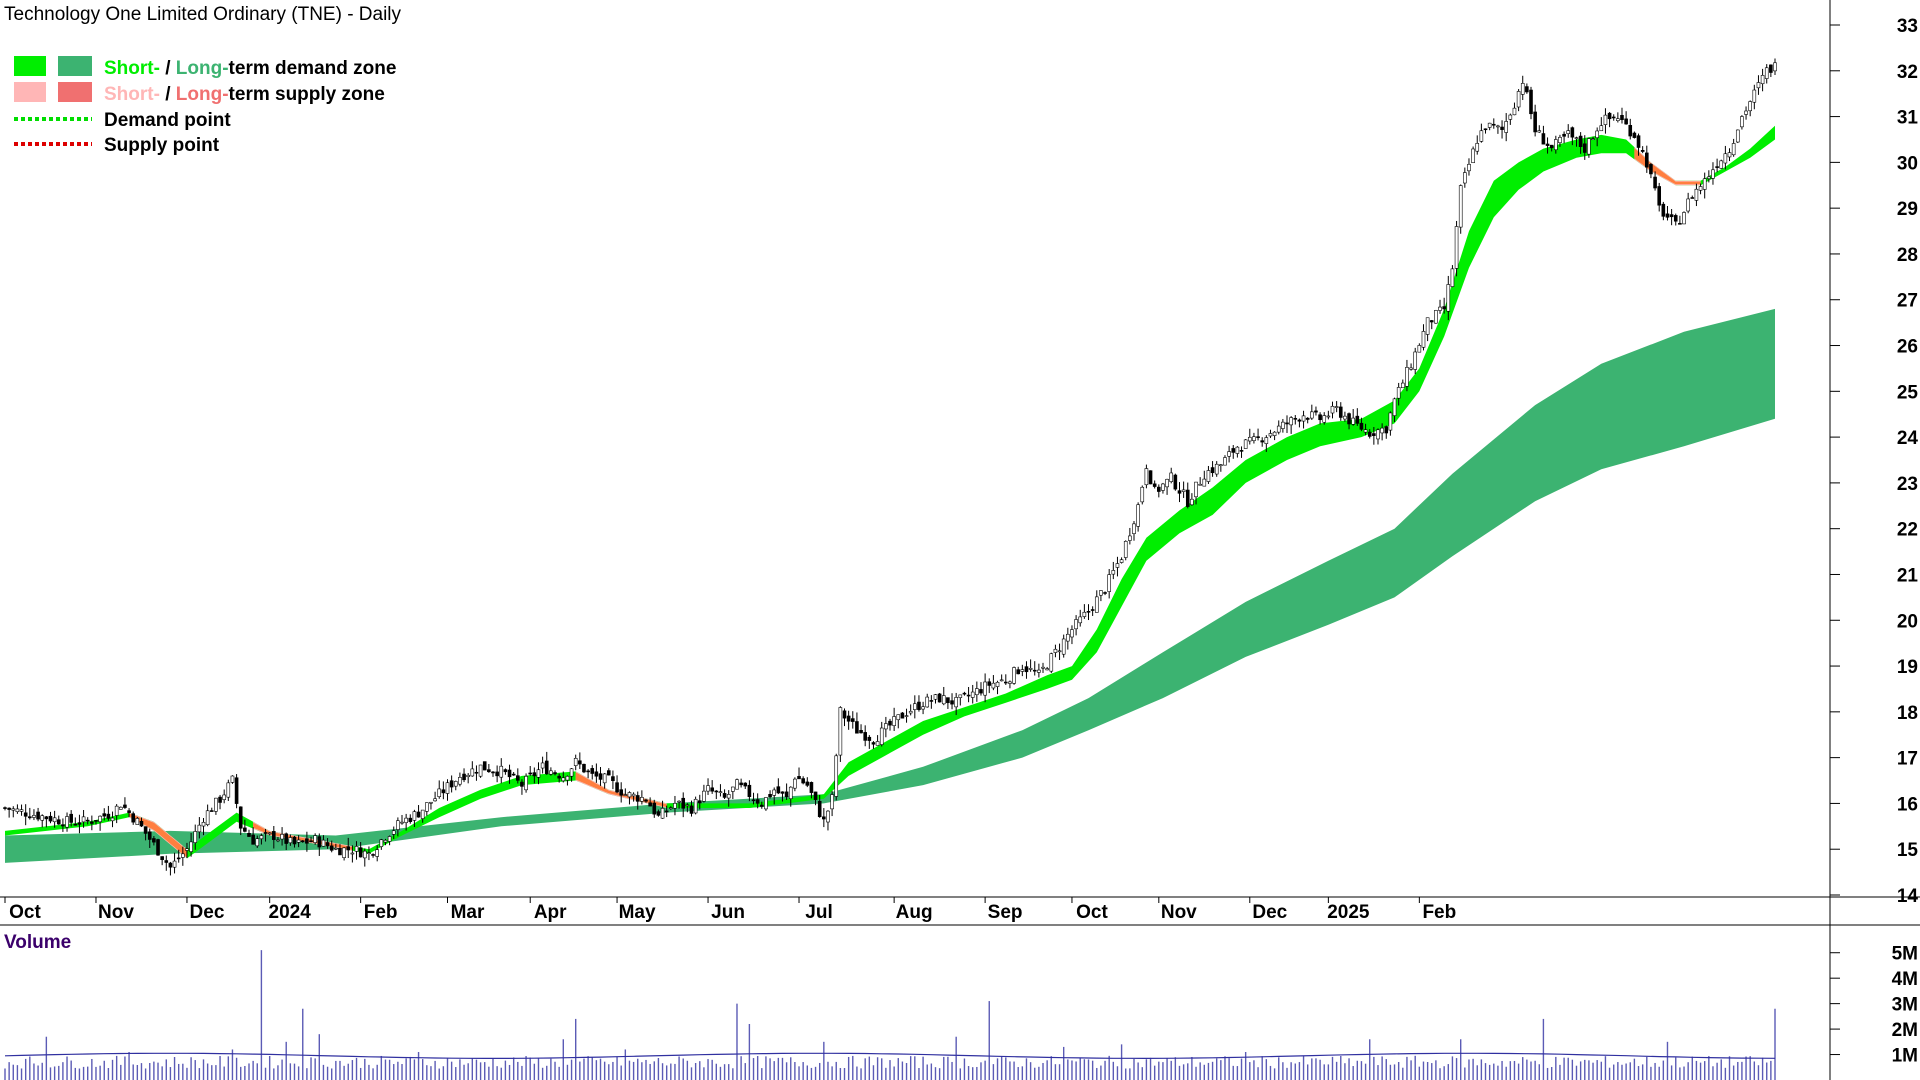 The width and height of the screenshot is (1920, 1080). Describe the element at coordinates (1908, 392) in the screenshot. I see `price-tick-label-25: 25` at that location.